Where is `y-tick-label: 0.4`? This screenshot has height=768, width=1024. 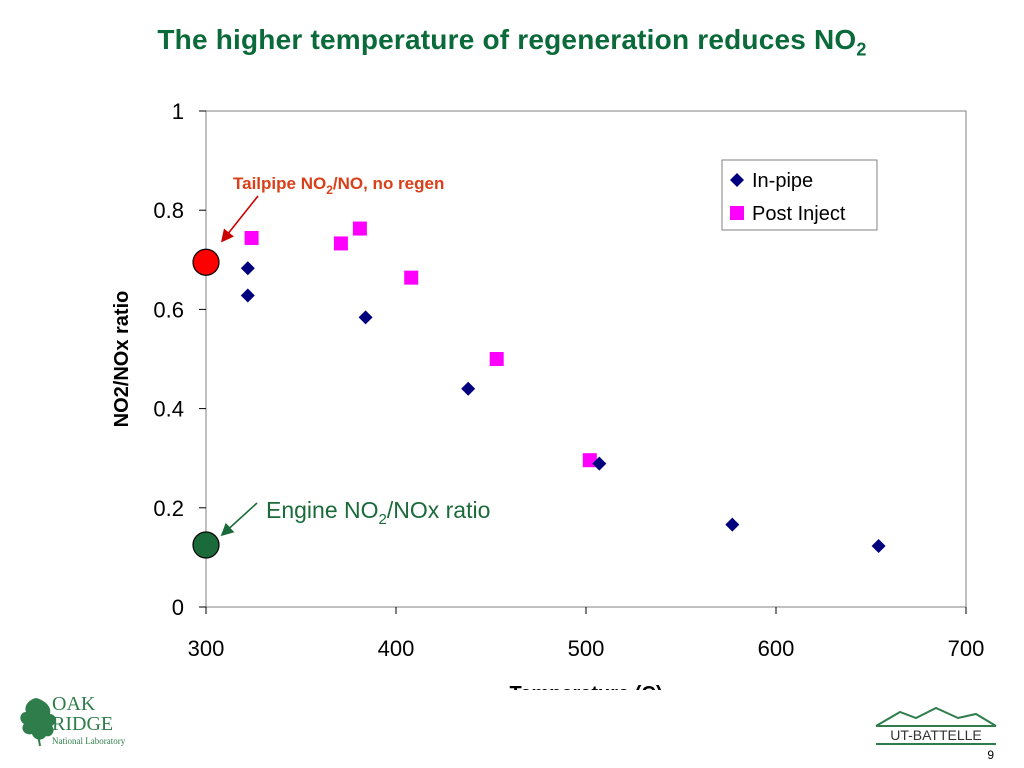 y-tick-label: 0.4 is located at coordinates (168, 409).